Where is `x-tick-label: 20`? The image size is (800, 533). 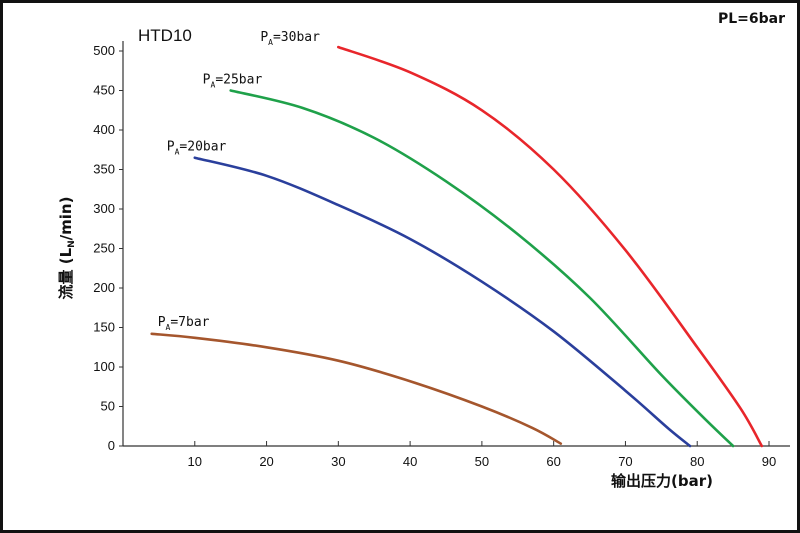 x-tick-label: 20 is located at coordinates (266, 461).